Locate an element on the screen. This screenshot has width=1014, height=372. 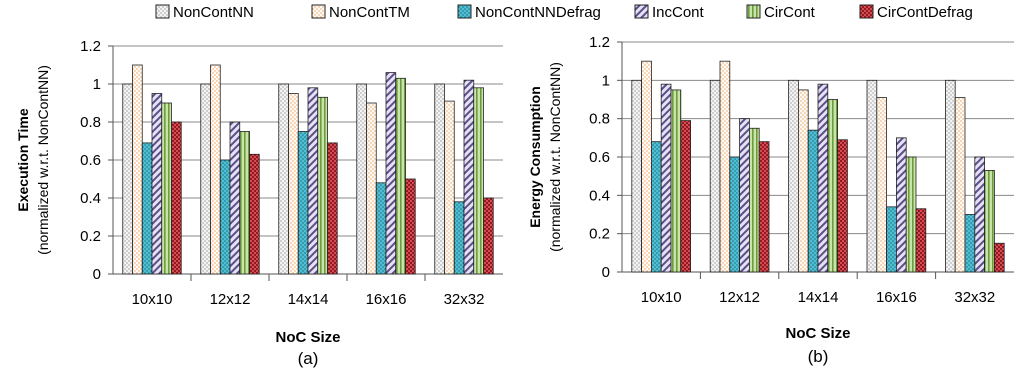
x-axis-title: NoC Size is located at coordinates (307, 337).